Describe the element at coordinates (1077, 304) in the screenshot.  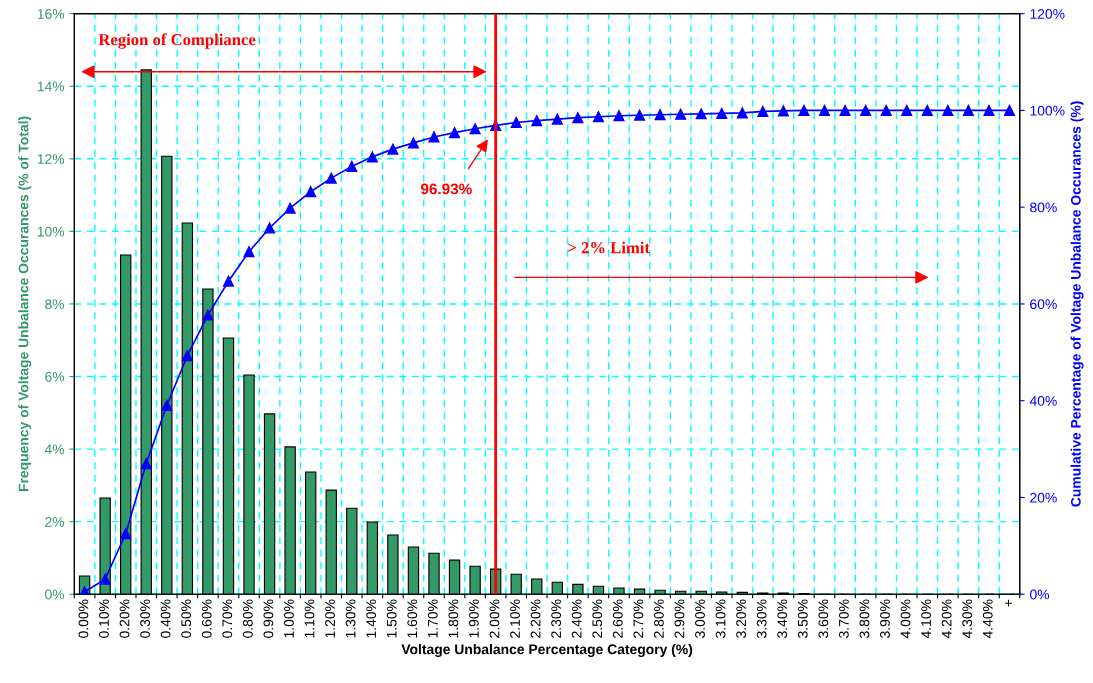
I see `y2-axis-title: Cumulative Percentage of Voltage Unbalance Occurances (%)` at that location.